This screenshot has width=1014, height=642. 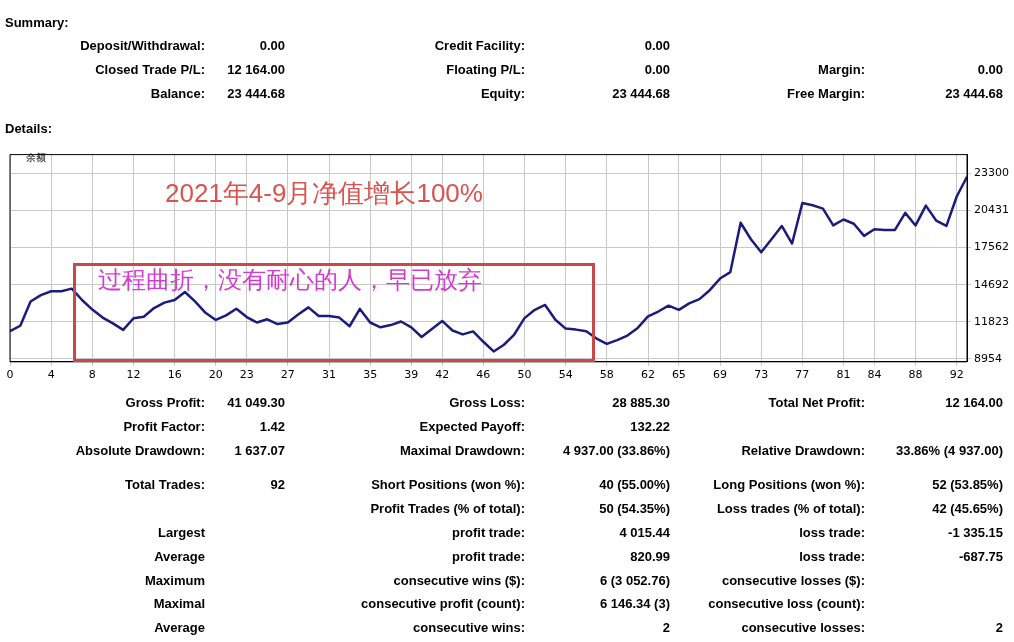 I want to click on text: 52 (53.85%), so click(x=967, y=485).